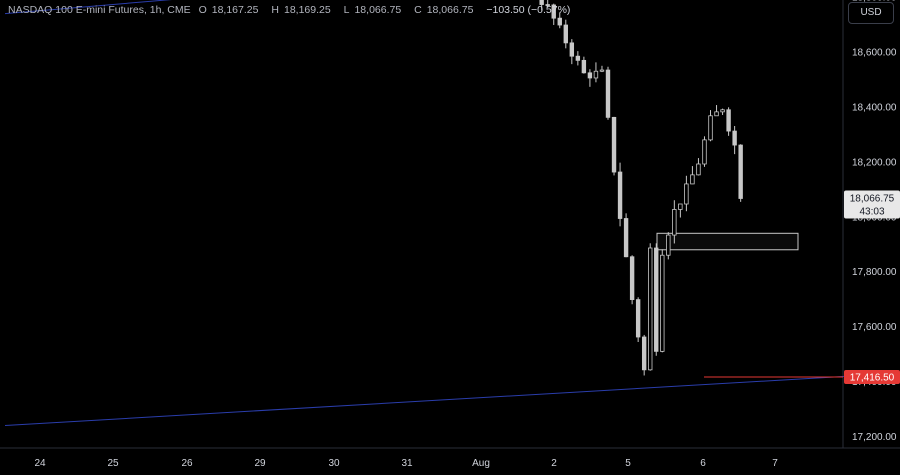  Describe the element at coordinates (703, 463) in the screenshot. I see `x-tick-label: 6` at that location.